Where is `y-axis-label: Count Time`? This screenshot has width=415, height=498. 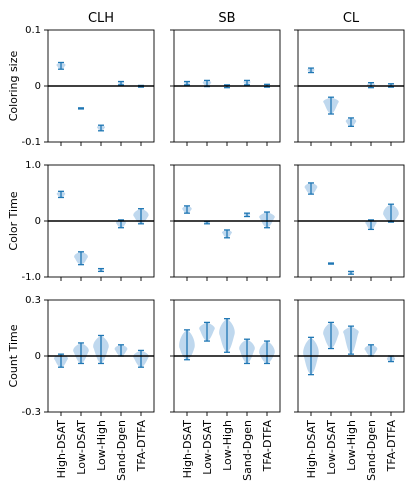 y-axis-label: Count Time is located at coordinates (13, 355).